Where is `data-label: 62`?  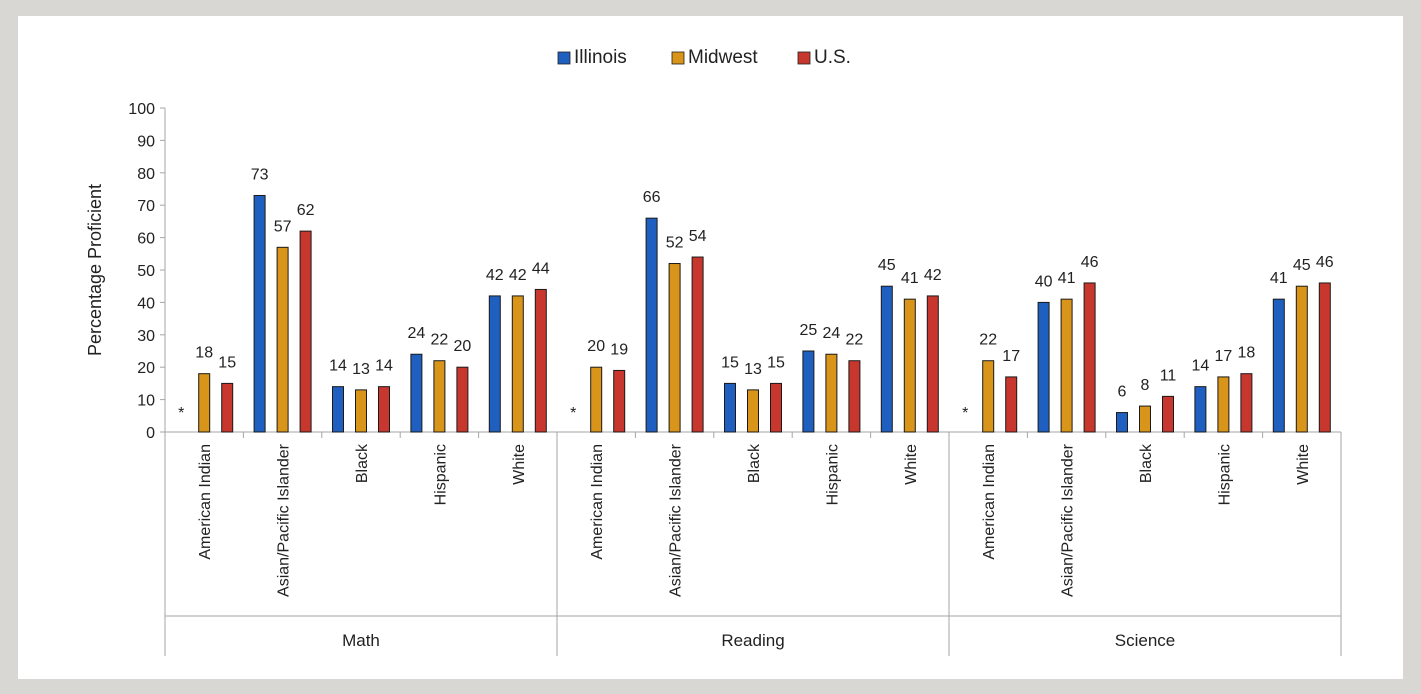
data-label: 62 is located at coordinates (306, 210).